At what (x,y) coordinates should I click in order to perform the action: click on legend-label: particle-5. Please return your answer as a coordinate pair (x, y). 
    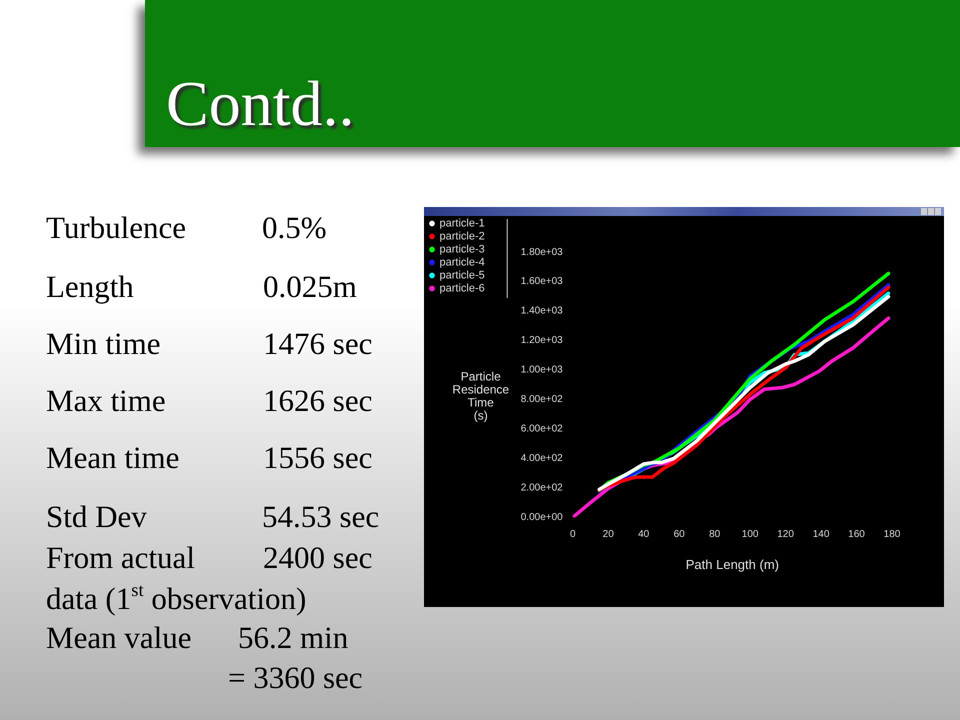
    Looking at the image, I should click on (462, 276).